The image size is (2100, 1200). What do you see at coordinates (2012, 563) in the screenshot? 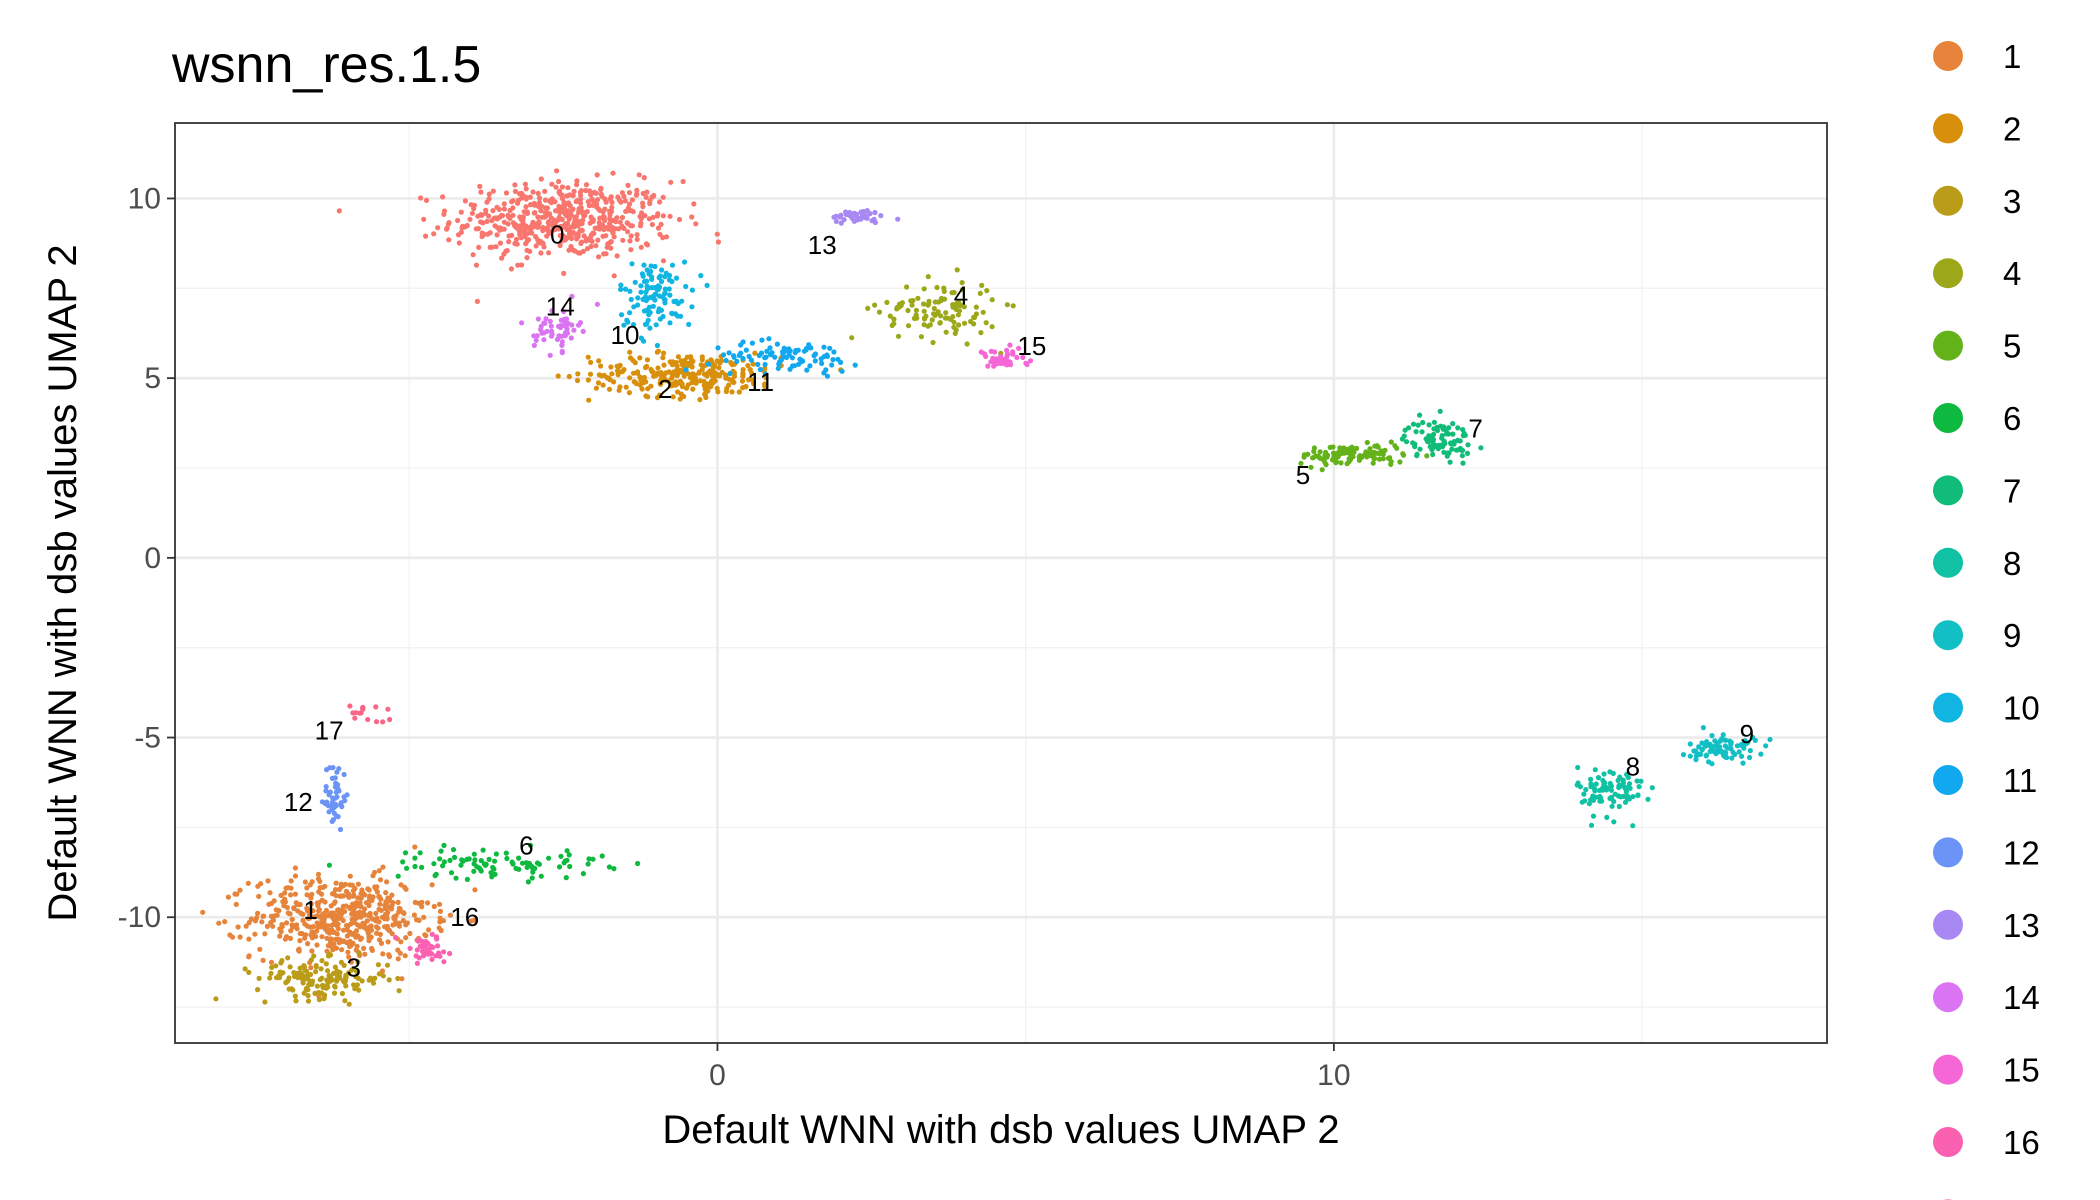
I see `legend-label-8: 8` at bounding box center [2012, 563].